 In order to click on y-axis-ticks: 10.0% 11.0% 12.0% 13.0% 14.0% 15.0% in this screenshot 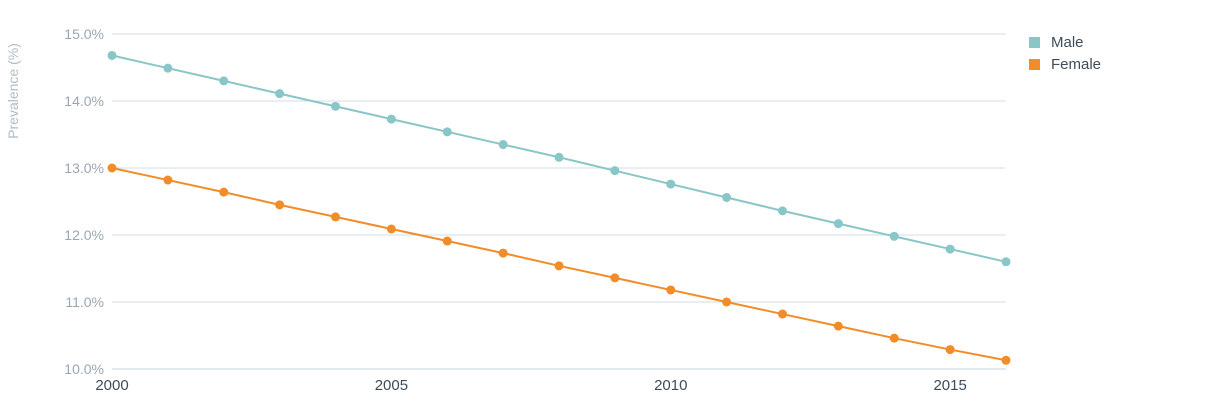, I will do `click(84, 201)`.